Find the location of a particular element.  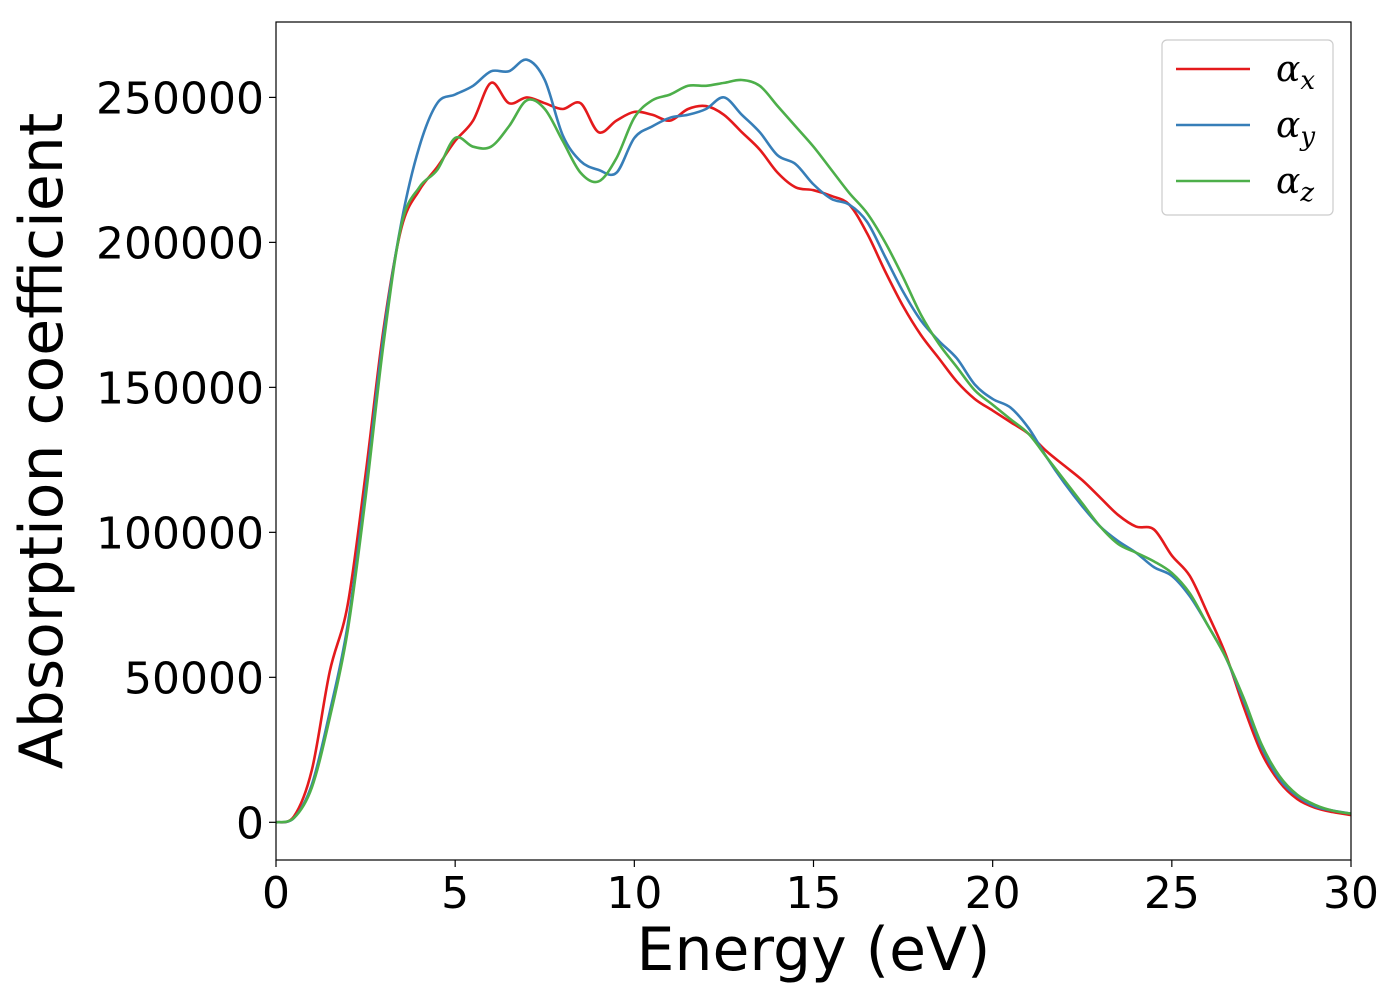

y-tick-label: 250000 is located at coordinates (180, 98).